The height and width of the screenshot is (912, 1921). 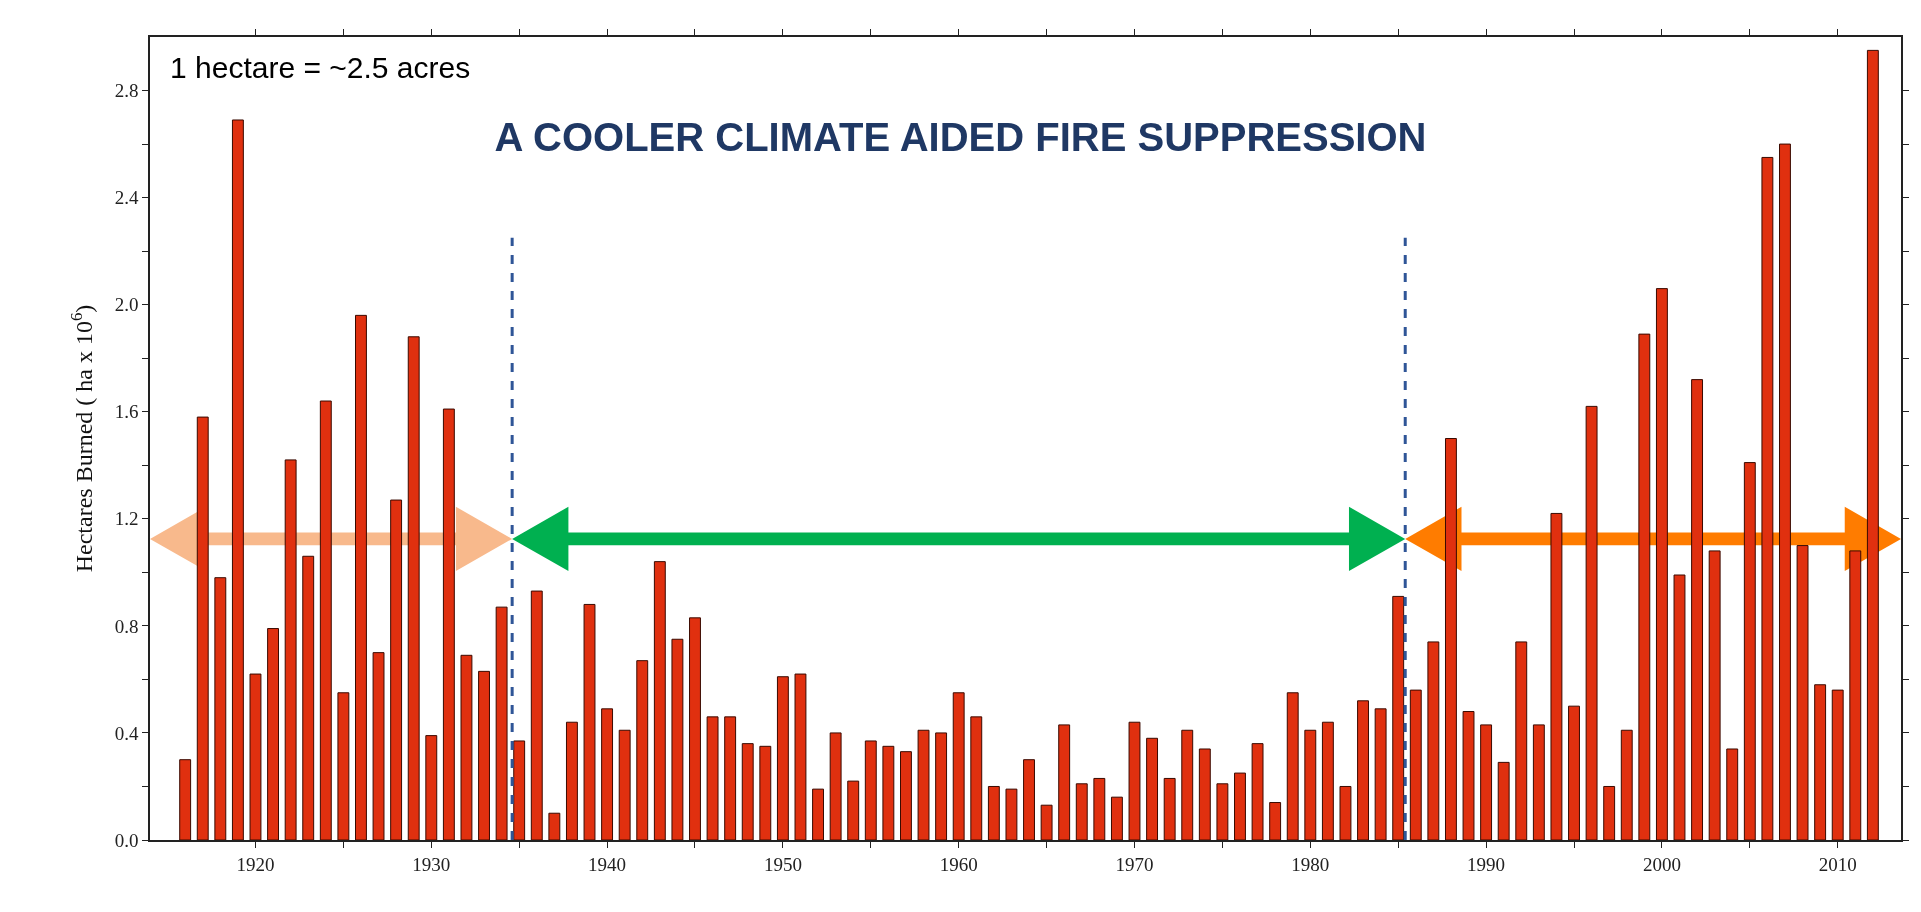 What do you see at coordinates (1837, 864) in the screenshot?
I see `x-tick-label: 2010` at bounding box center [1837, 864].